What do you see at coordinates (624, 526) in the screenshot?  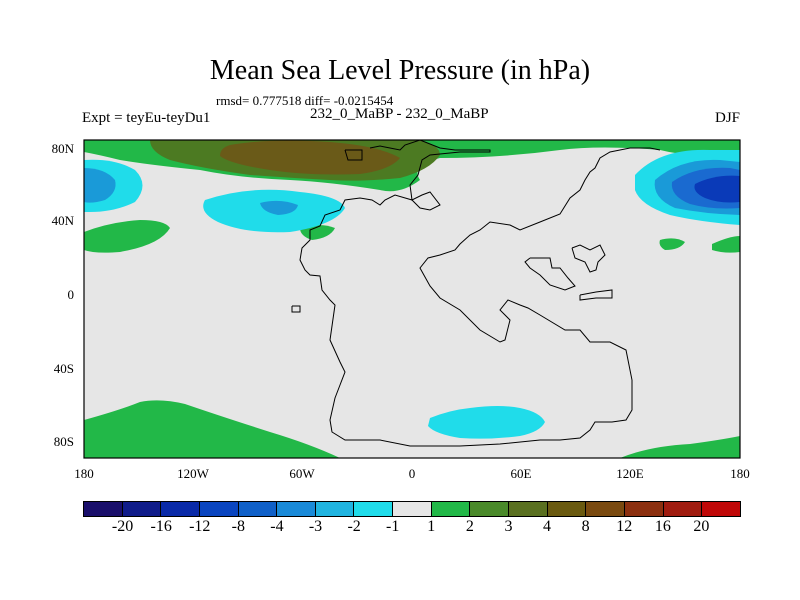 I see `colorbar-label: 12` at bounding box center [624, 526].